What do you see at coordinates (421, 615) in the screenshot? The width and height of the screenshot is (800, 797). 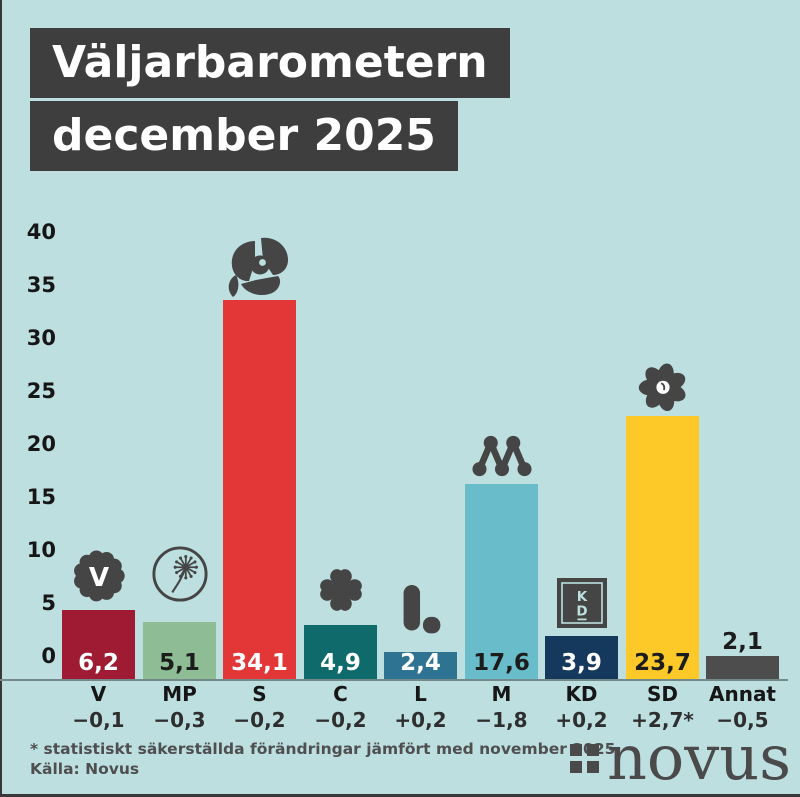 I see `liberalerna-l-icon` at bounding box center [421, 615].